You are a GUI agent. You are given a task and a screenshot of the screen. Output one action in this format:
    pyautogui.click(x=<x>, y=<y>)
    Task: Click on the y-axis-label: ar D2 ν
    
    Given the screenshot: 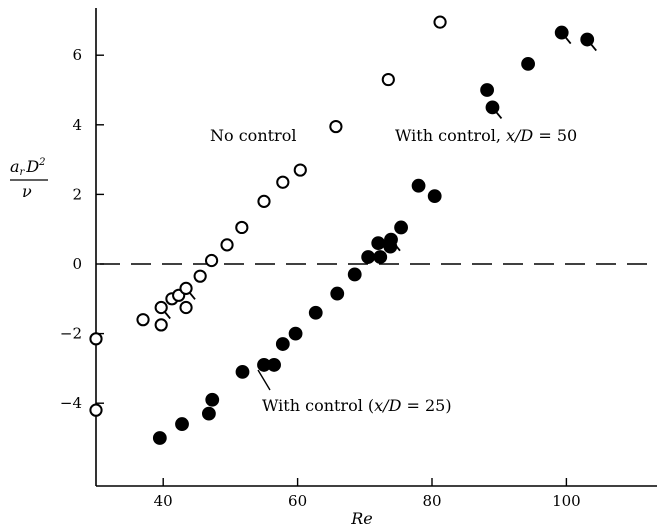 What is the action you would take?
    pyautogui.click(x=29, y=179)
    